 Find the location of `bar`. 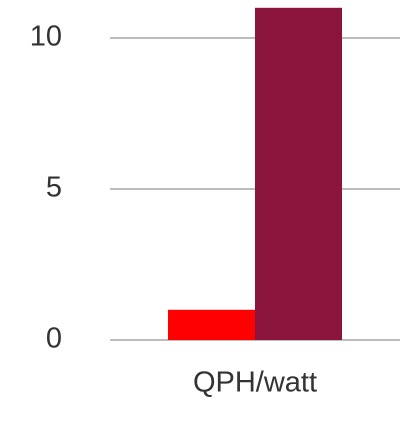

bar is located at coordinates (211, 324).